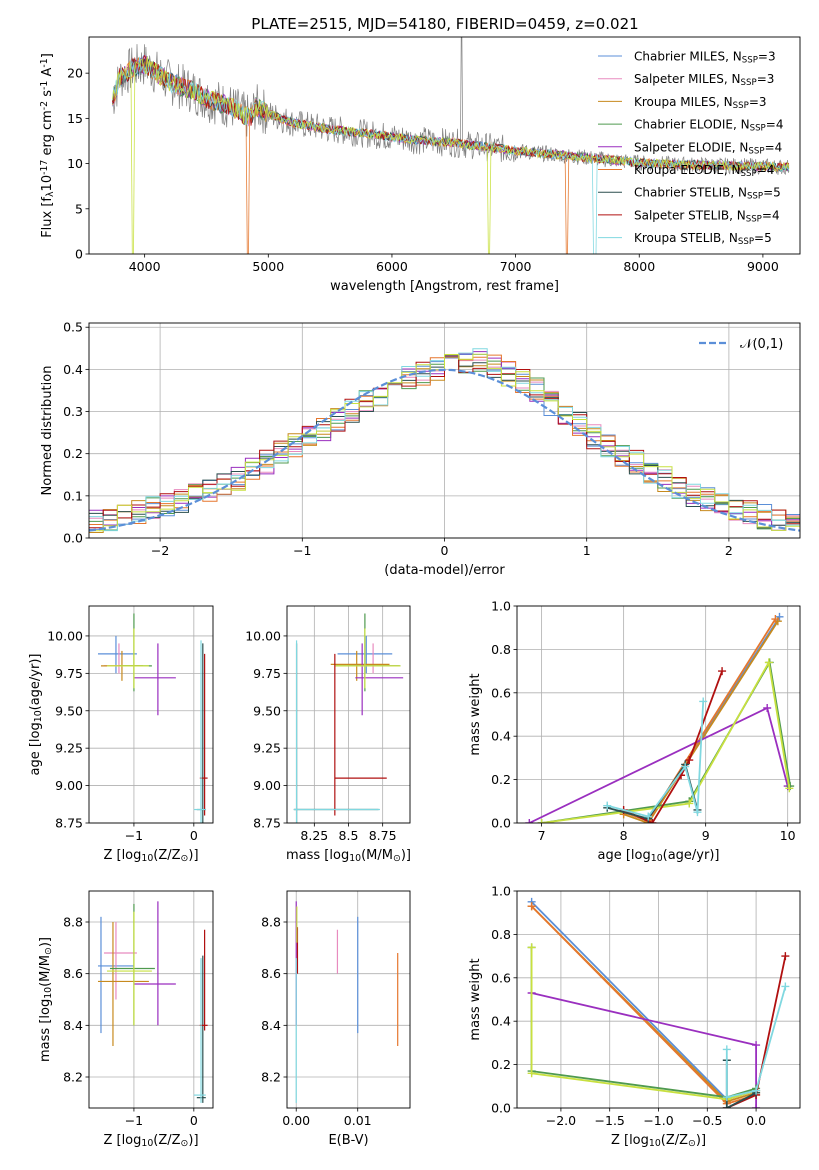 The image size is (819, 1170). I want to click on x-tick-label: 10, so click(788, 835).